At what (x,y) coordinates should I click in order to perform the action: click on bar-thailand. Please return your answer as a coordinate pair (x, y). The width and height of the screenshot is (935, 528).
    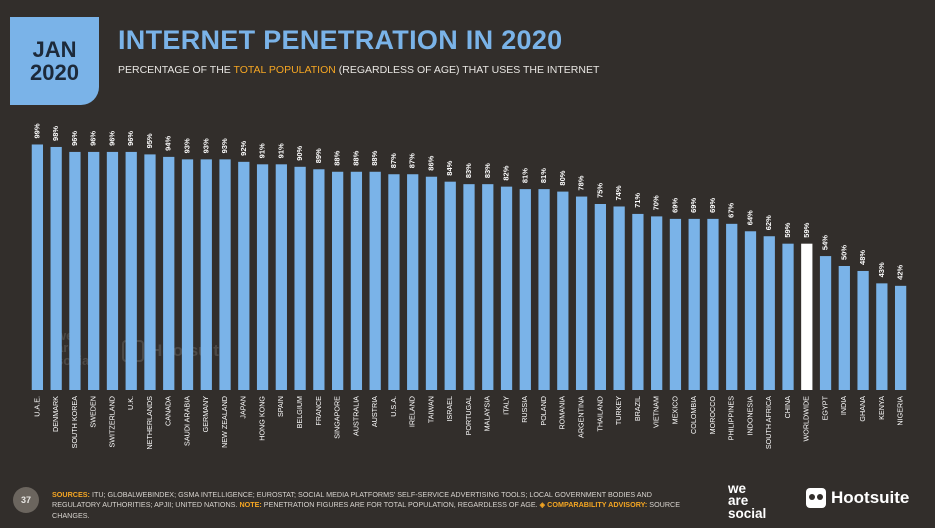
    Looking at the image, I should click on (600, 297).